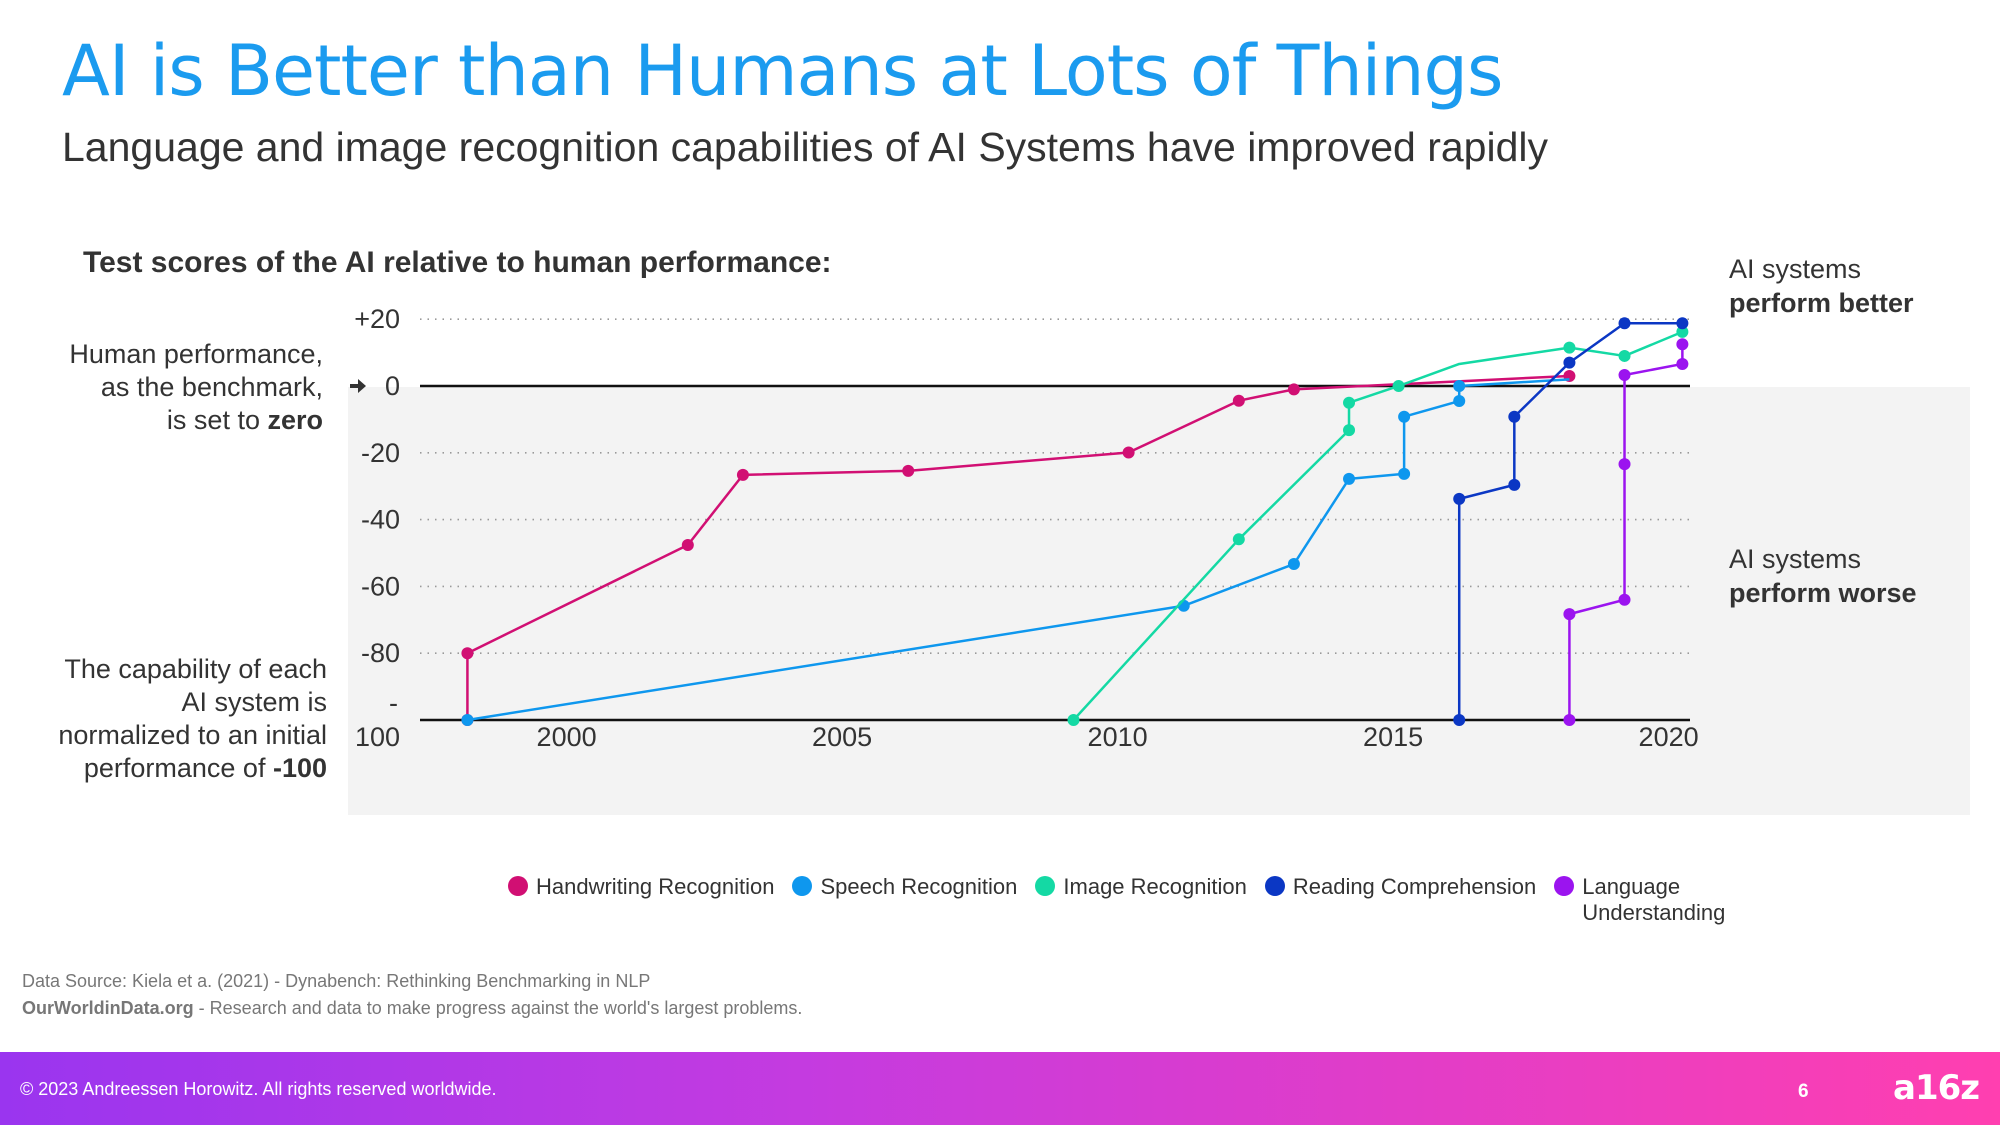 The height and width of the screenshot is (1125, 2000). What do you see at coordinates (211, 387) in the screenshot?
I see `note-line: as the benchmark,` at bounding box center [211, 387].